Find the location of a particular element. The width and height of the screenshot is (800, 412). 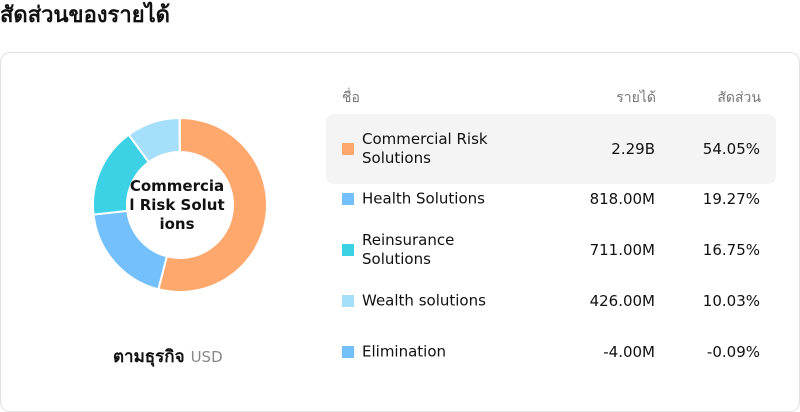

row-name: Wealth solutions is located at coordinates (424, 300).